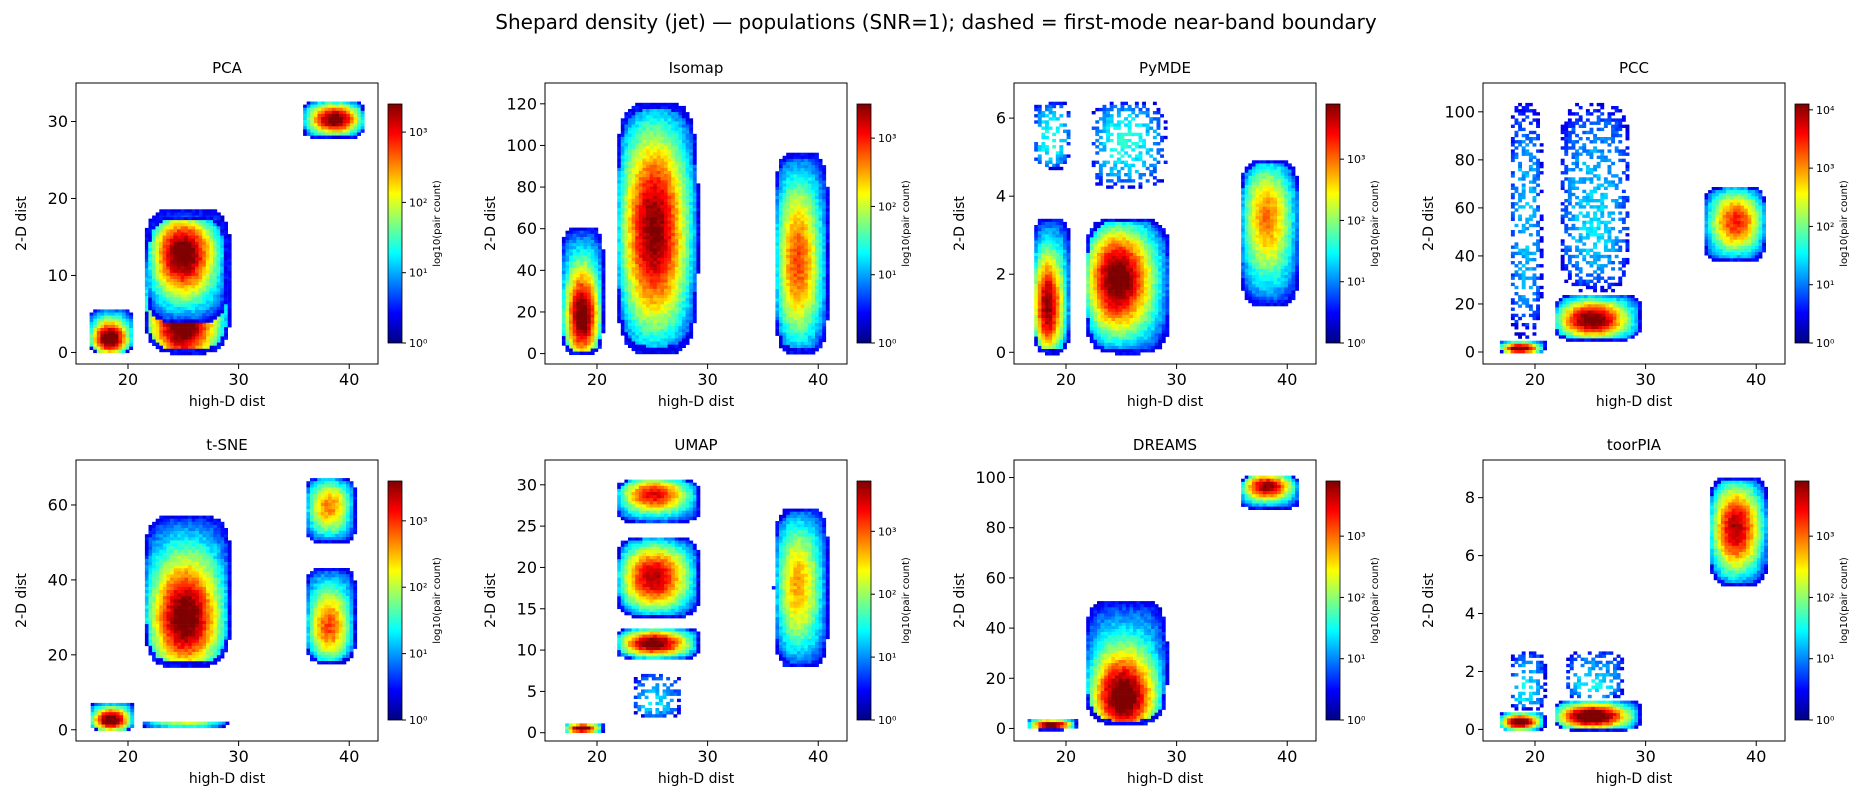 This screenshot has height=806, width=1872. Describe the element at coordinates (532, 691) in the screenshot. I see `y-tick-label: 5` at that location.